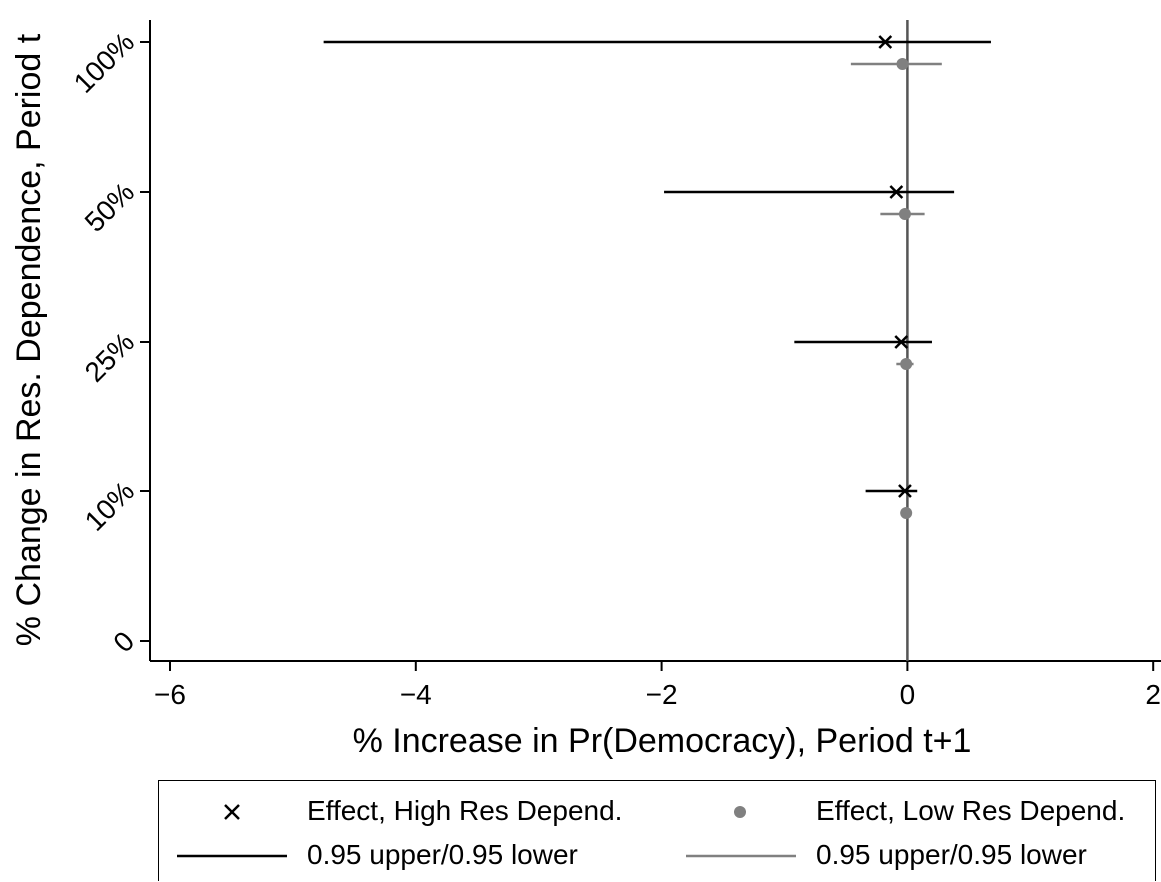  I want to click on legend-label-high-ci: 0.95 upper/0.95 lower, so click(442, 855).